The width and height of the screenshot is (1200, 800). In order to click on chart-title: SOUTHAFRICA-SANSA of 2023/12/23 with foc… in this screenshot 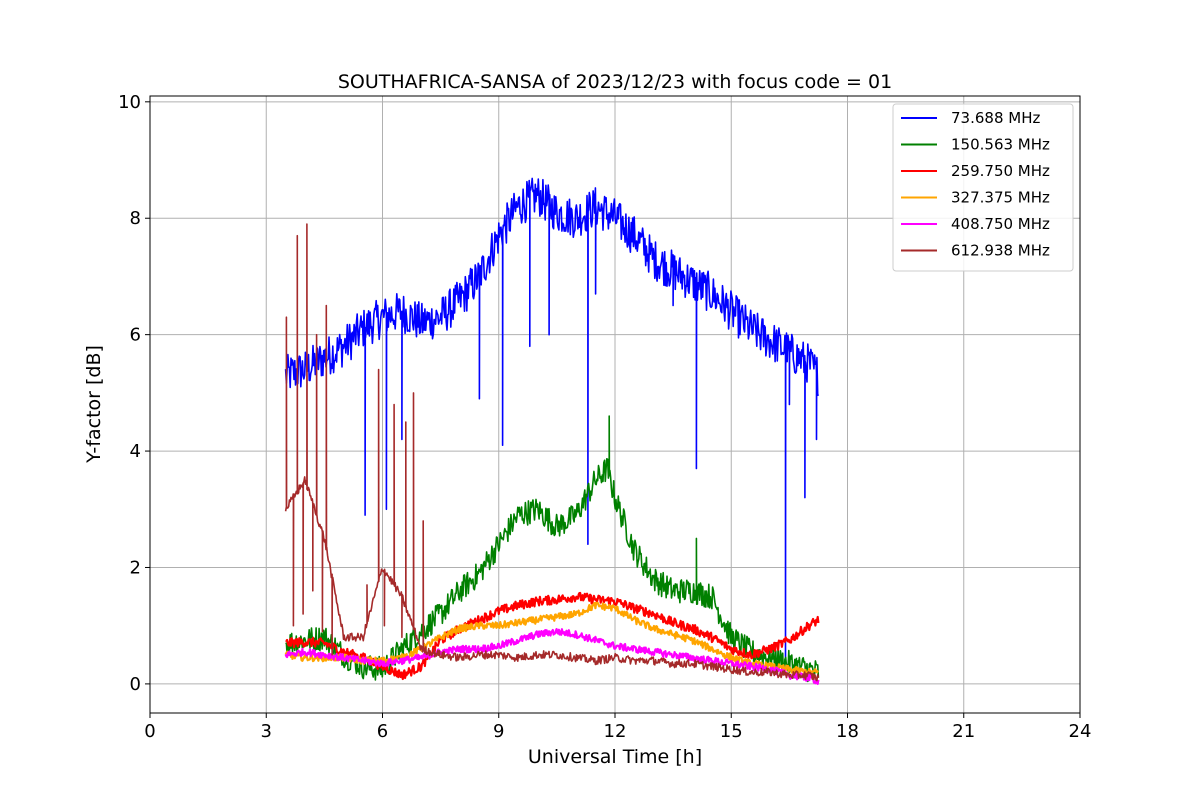, I will do `click(615, 82)`.